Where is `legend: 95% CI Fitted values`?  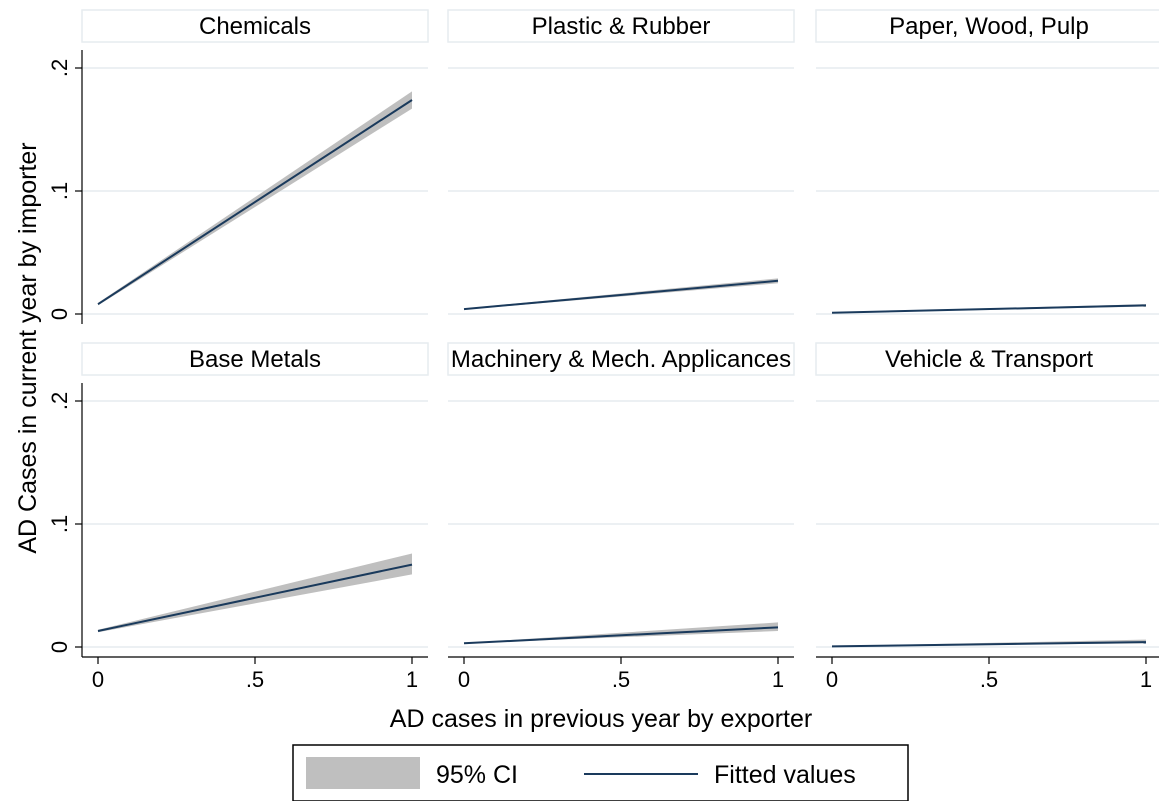
legend: 95% CI Fitted values is located at coordinates (600, 772).